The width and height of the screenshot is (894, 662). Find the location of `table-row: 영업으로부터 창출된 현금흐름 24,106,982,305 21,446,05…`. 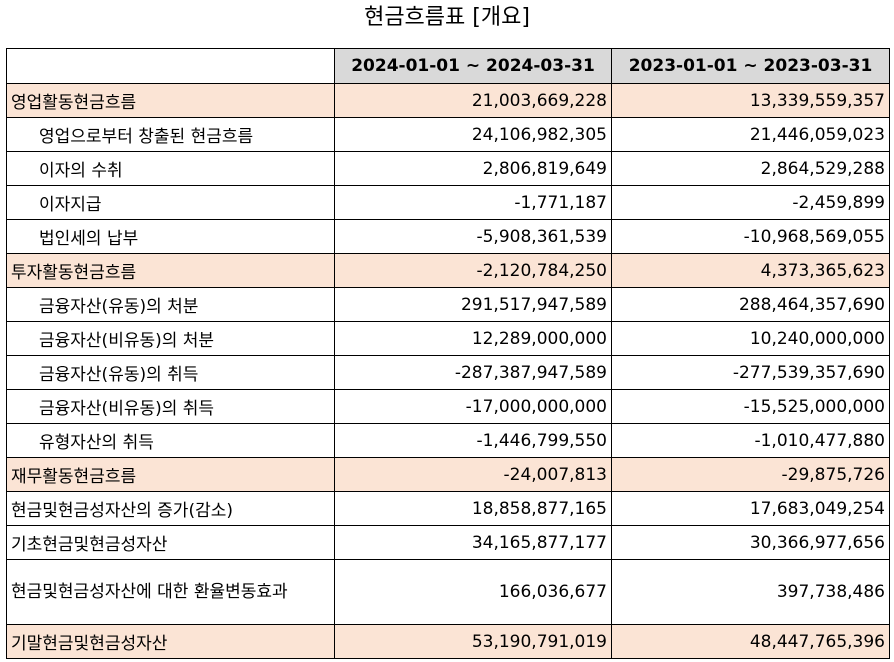

table-row: 영업으로부터 창출된 현금흐름 24,106,982,305 21,446,05… is located at coordinates (448, 134).